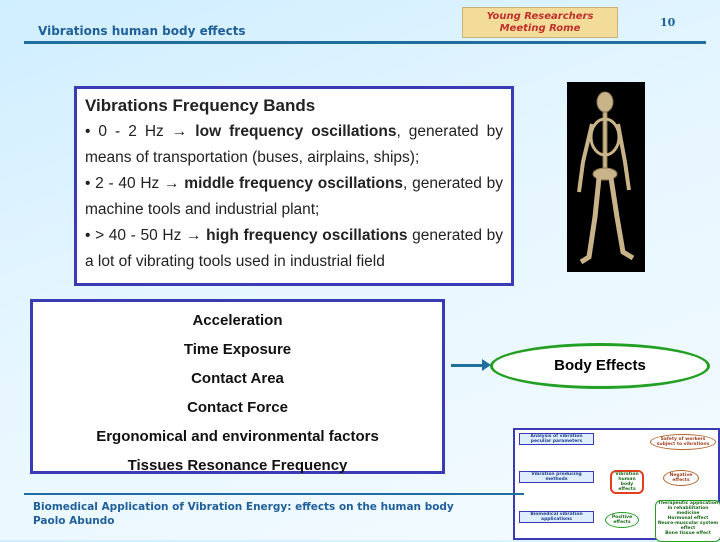  What do you see at coordinates (600, 366) in the screenshot?
I see `body-effects-ellipse: Body Effects` at bounding box center [600, 366].